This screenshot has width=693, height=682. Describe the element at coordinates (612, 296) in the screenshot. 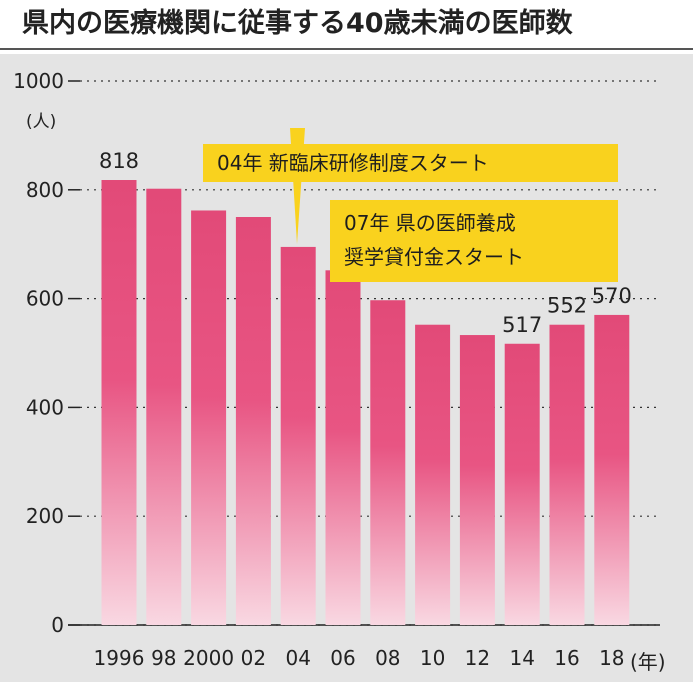

I see `data-label: 570` at that location.